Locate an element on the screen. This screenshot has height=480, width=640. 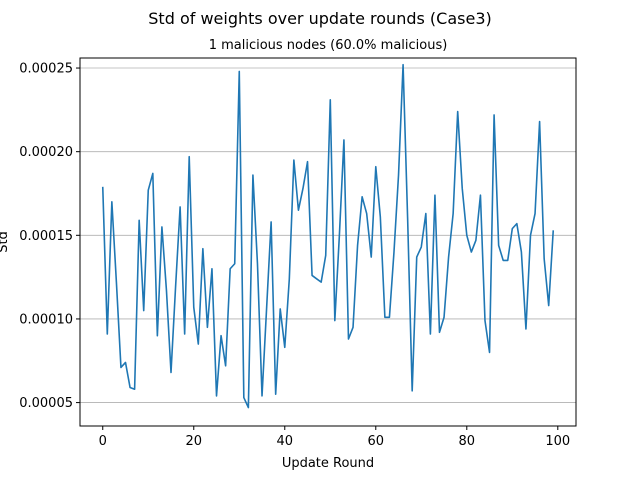
y-tick-label: 0.00010 is located at coordinates (46, 319).